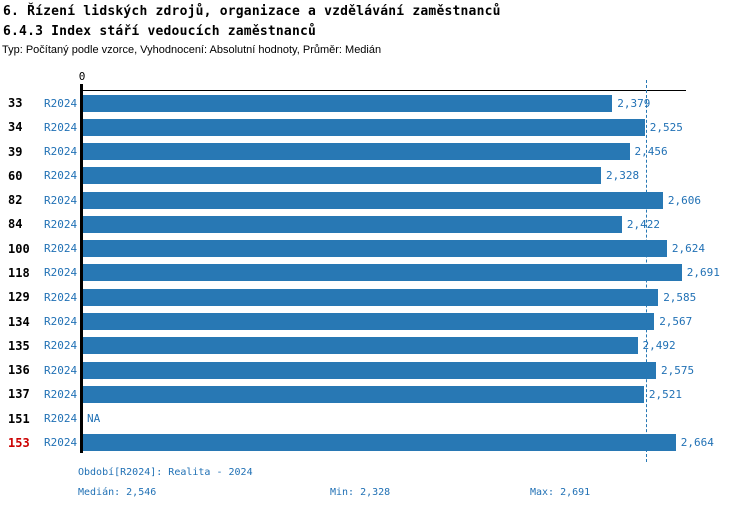  What do you see at coordinates (165, 472) in the screenshot?
I see `legend-period: Období[R2024]: Realita - 2024` at bounding box center [165, 472].